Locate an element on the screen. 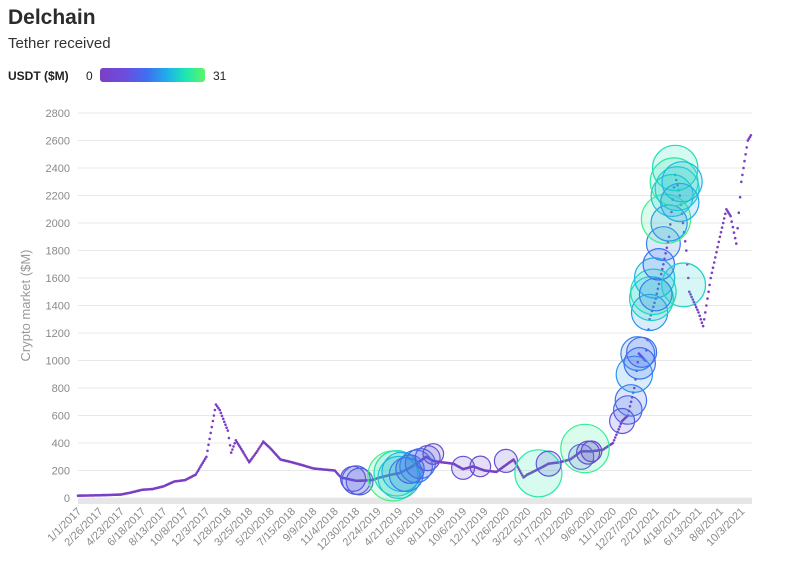  legend-min-value: 0 is located at coordinates (89, 76).